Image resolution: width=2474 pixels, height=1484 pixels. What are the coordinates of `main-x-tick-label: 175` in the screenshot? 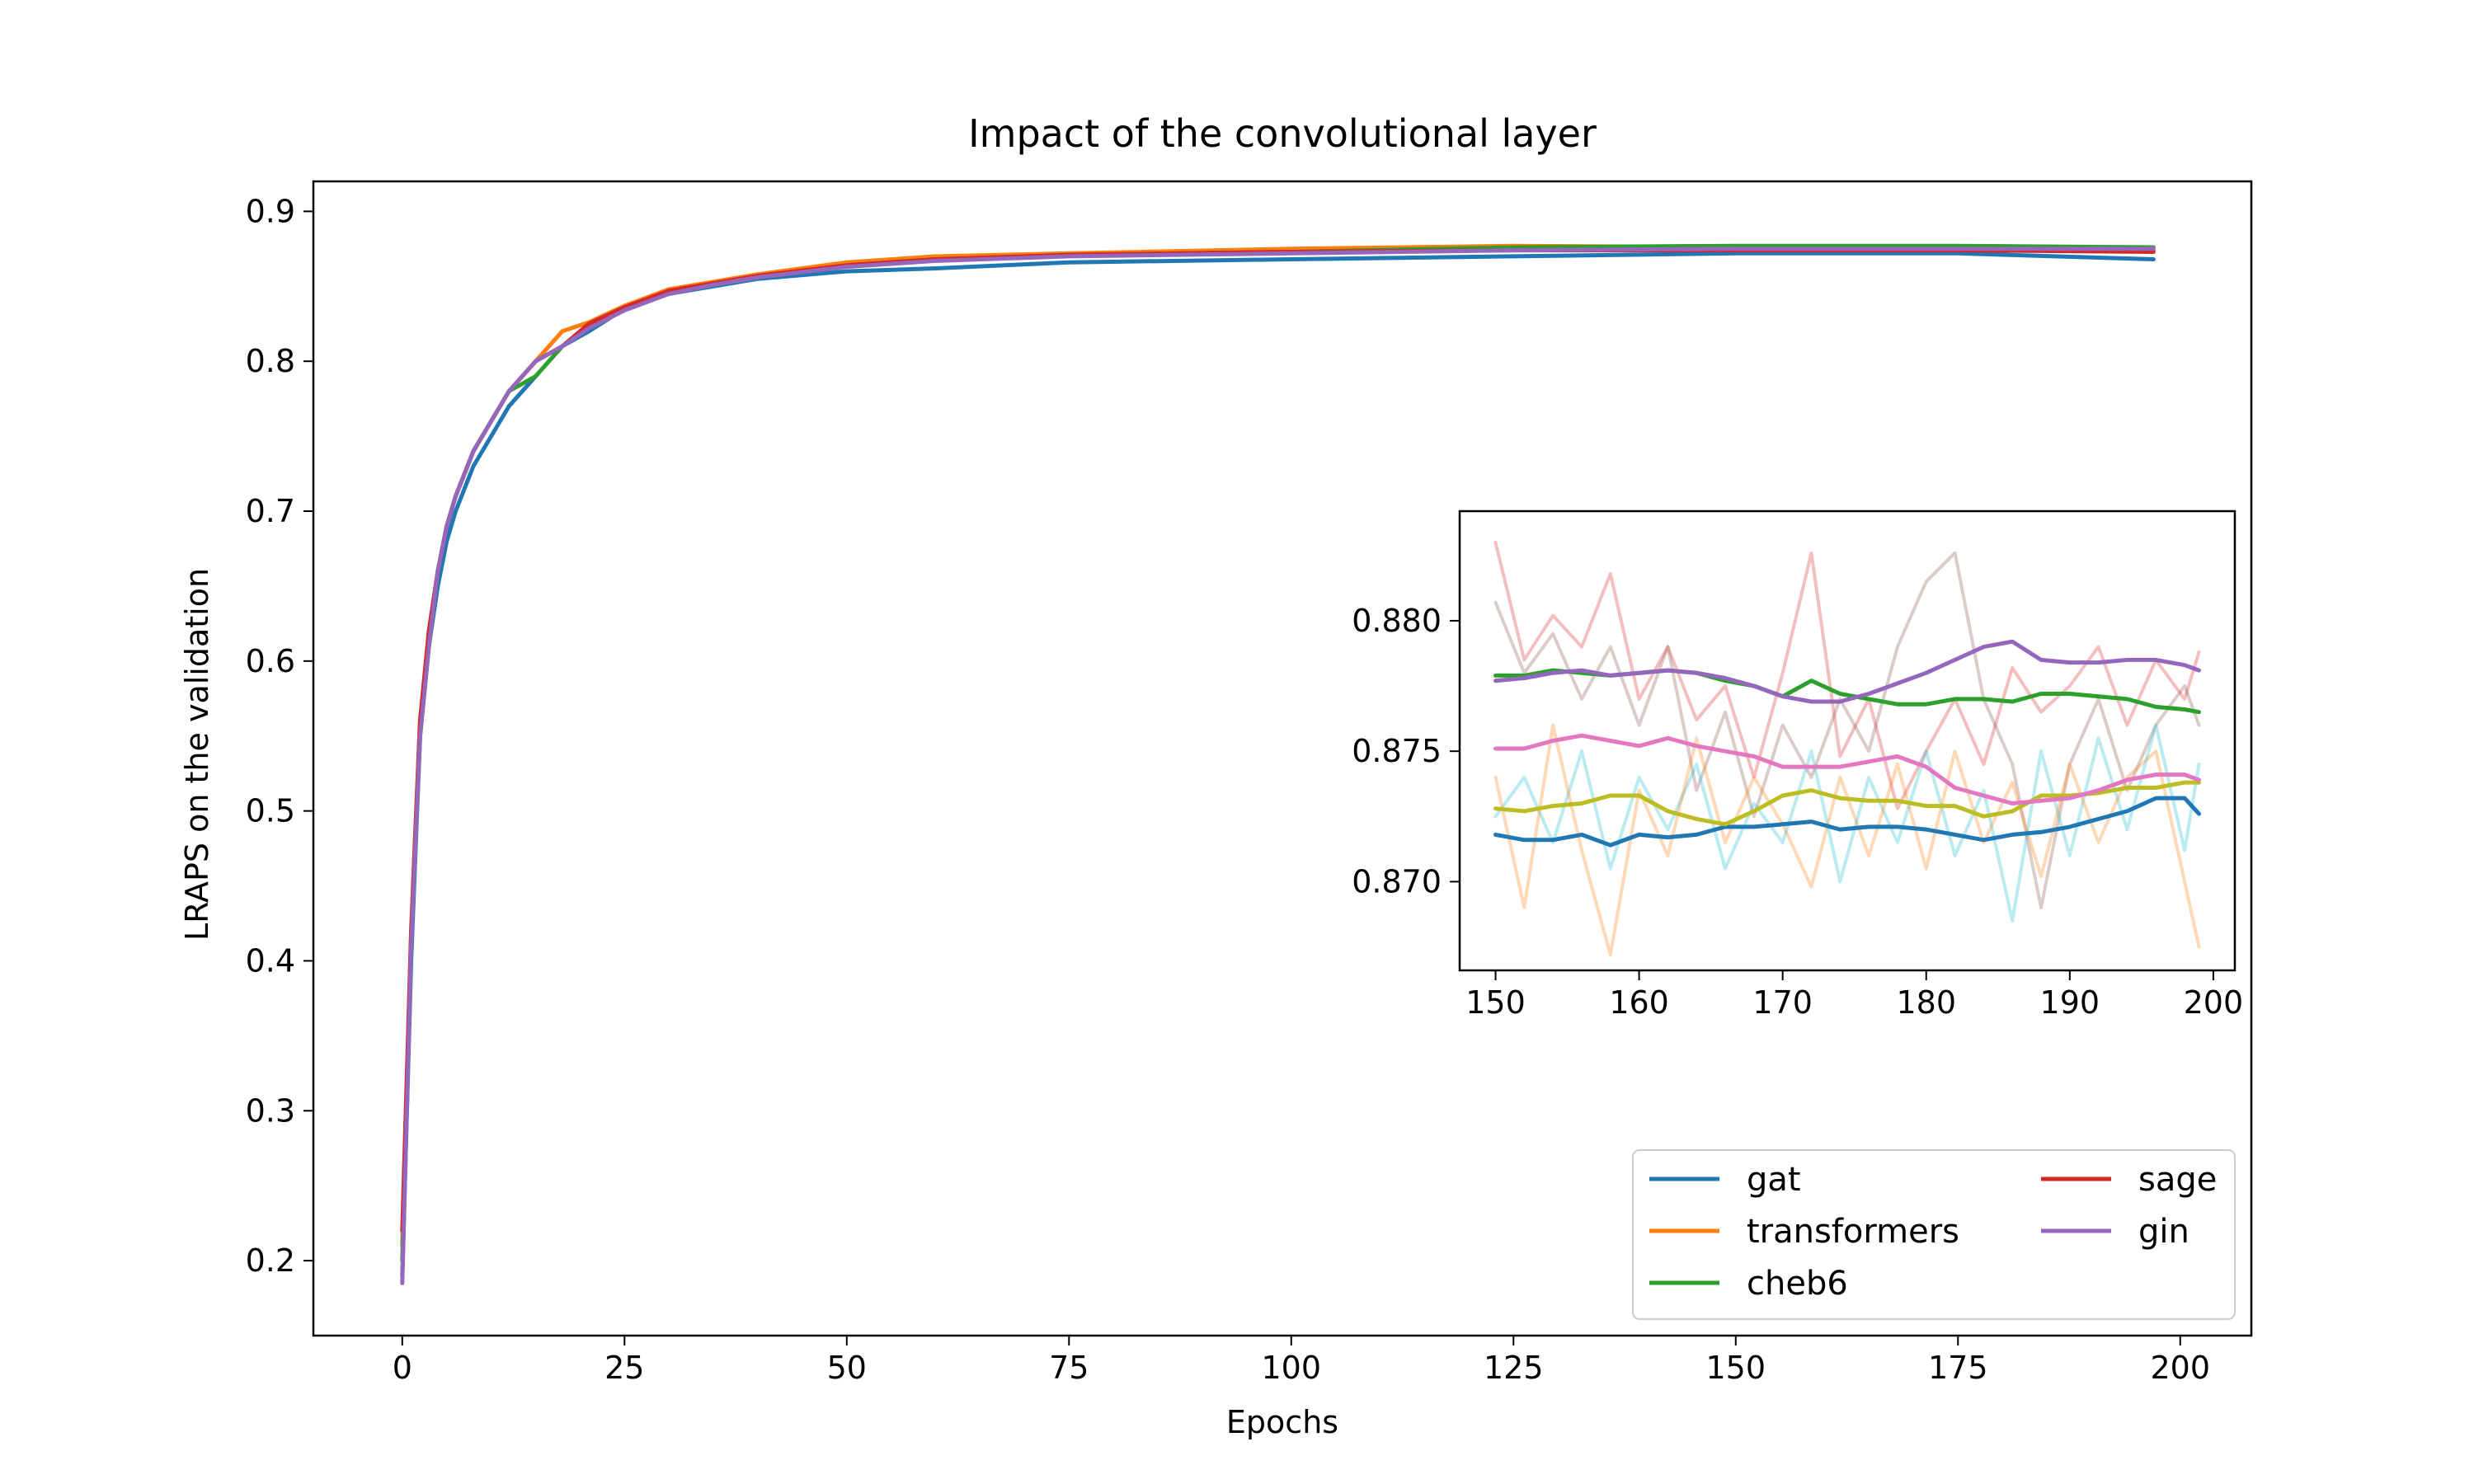 It's located at (1958, 1368).